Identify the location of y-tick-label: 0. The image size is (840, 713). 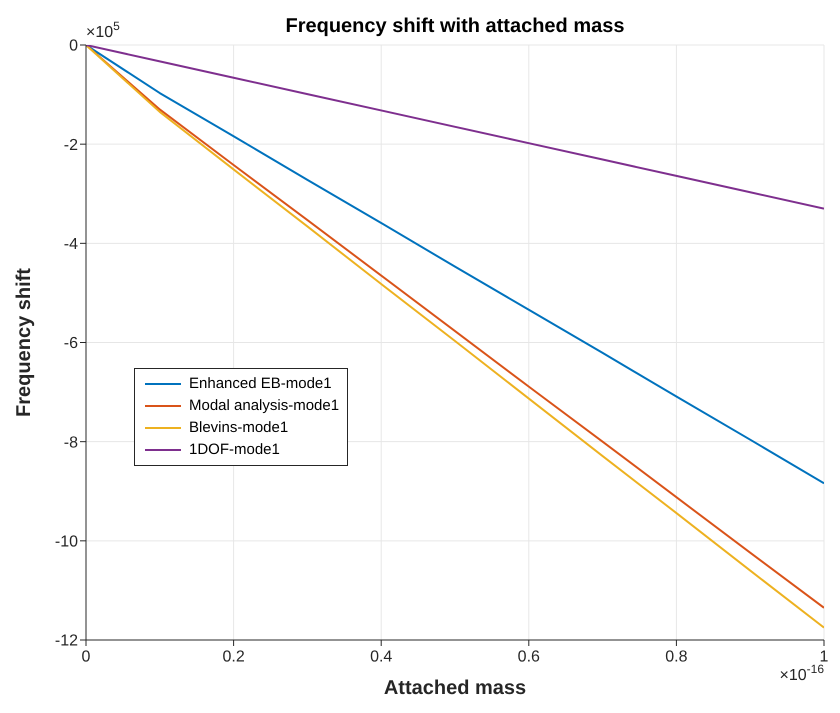
(73, 46).